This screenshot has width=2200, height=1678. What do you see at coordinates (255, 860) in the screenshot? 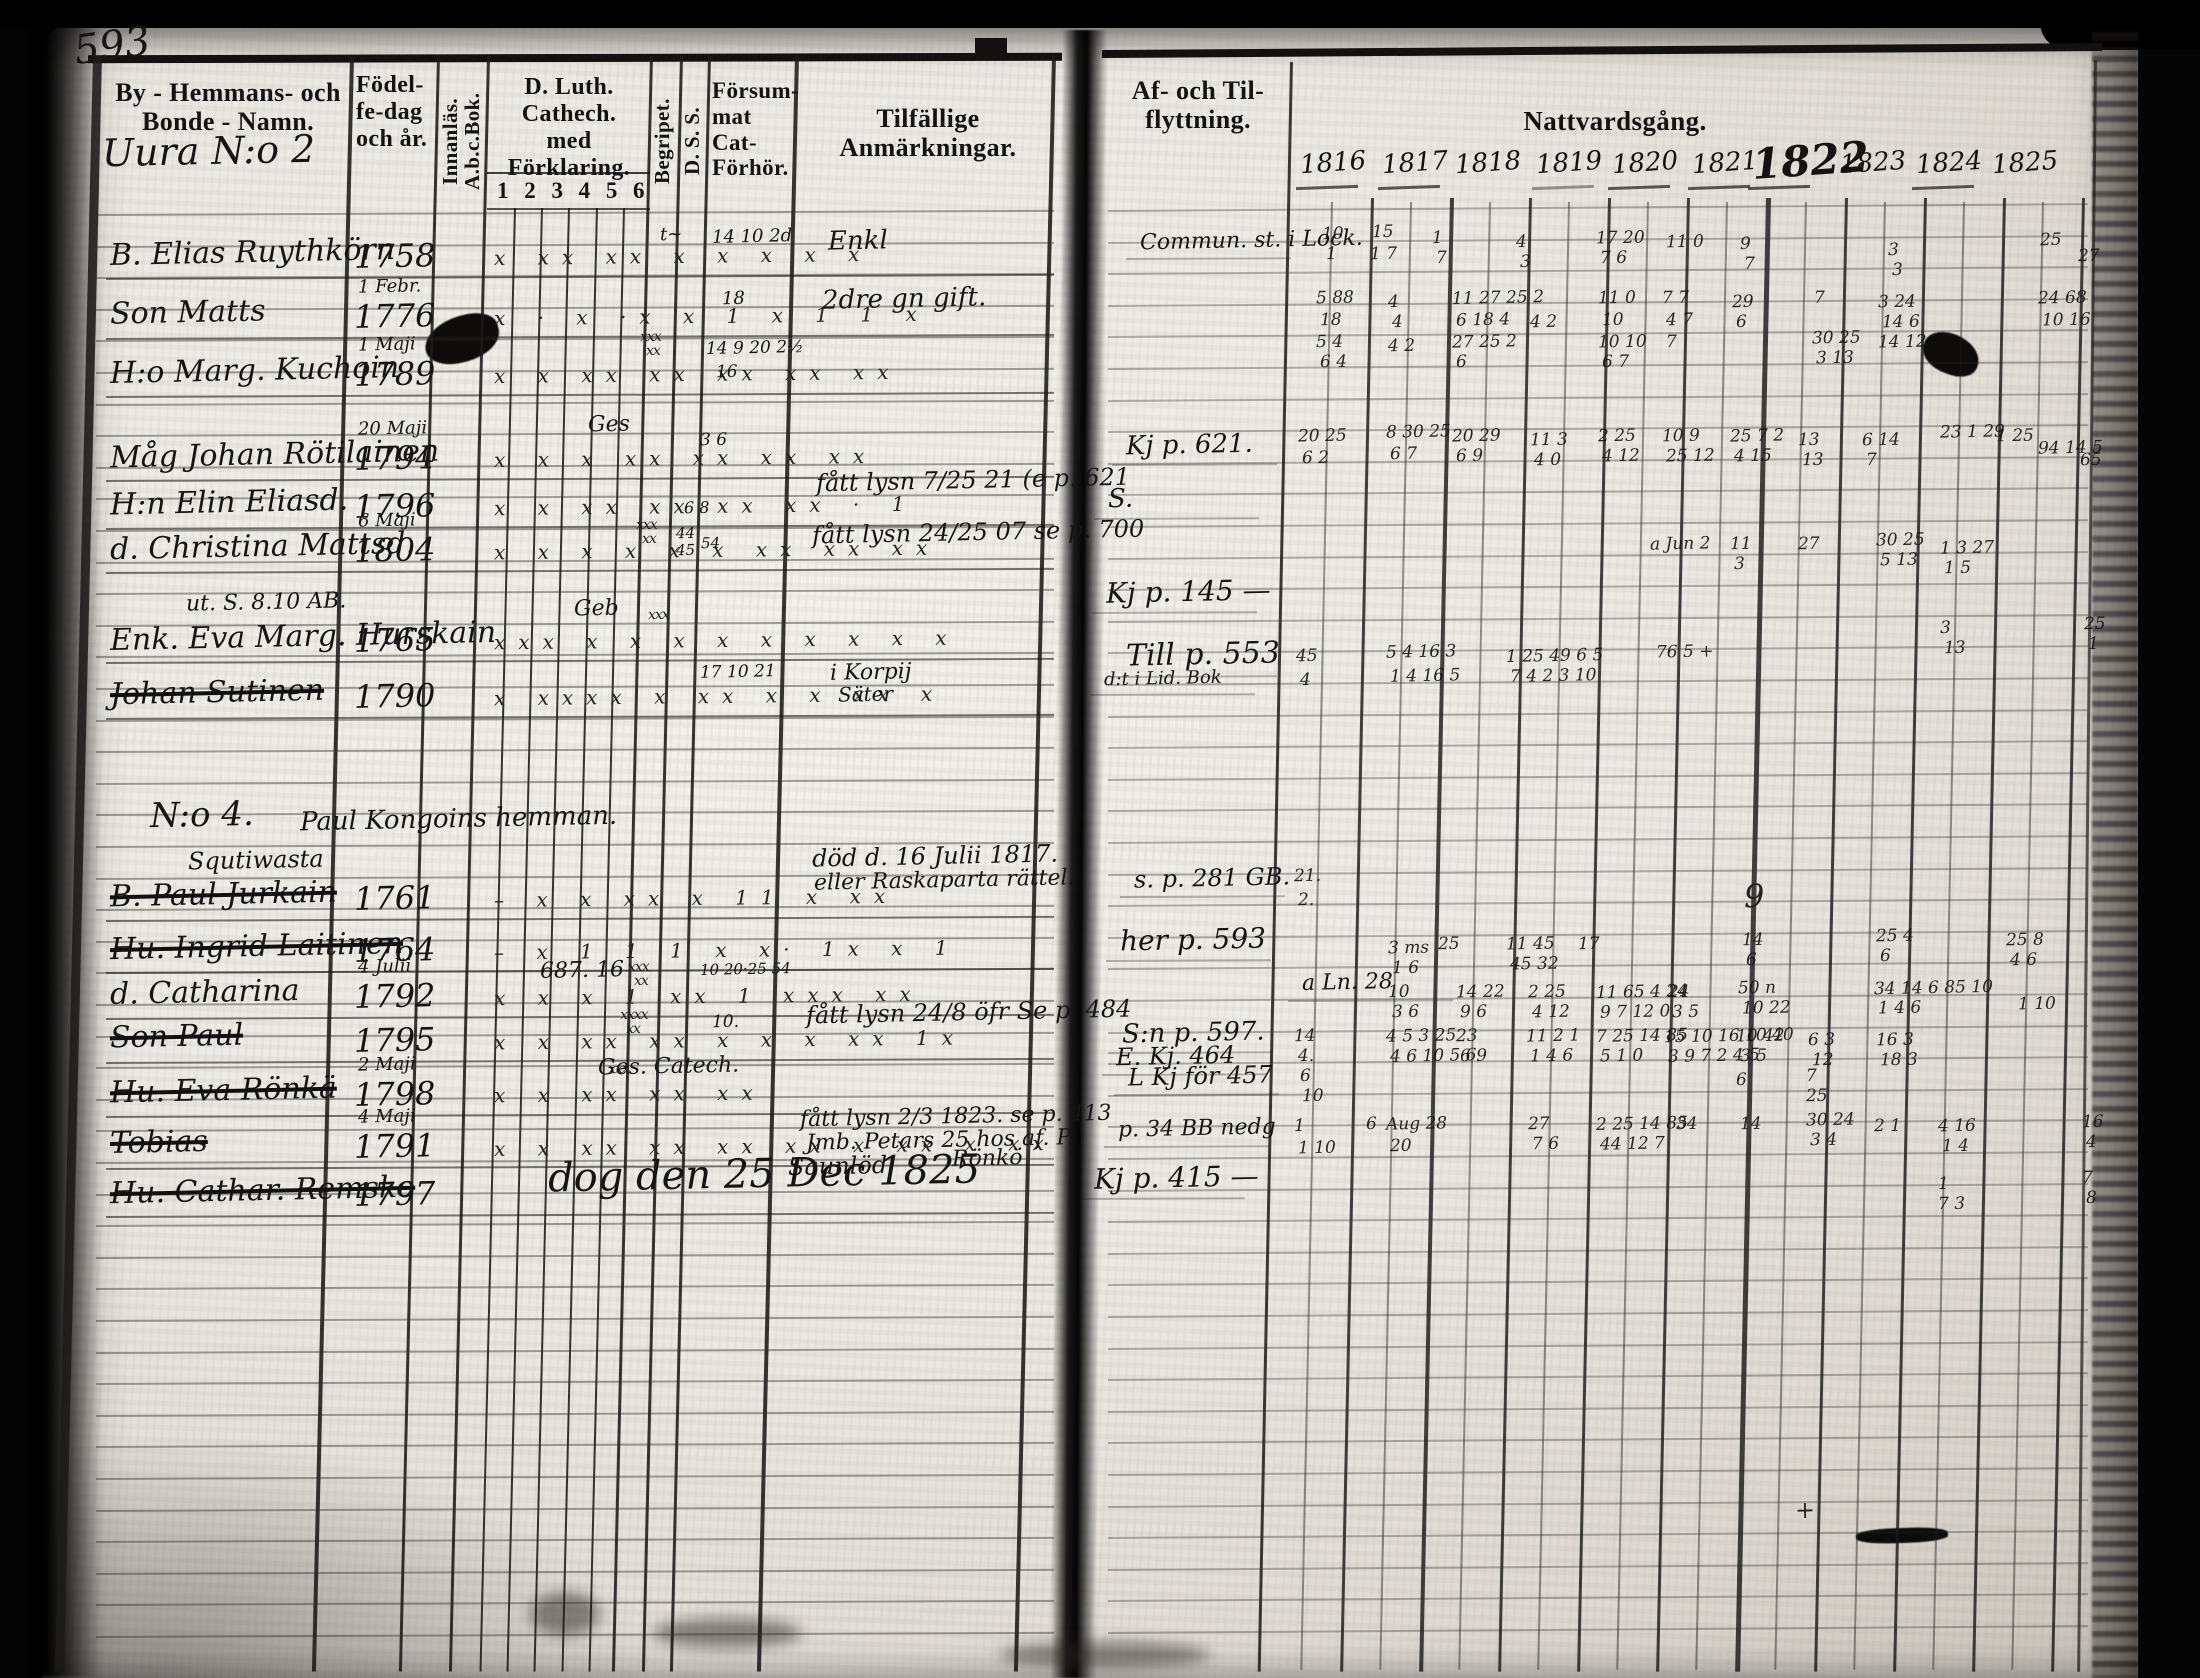
I see `annotation: Squtiwasta` at bounding box center [255, 860].